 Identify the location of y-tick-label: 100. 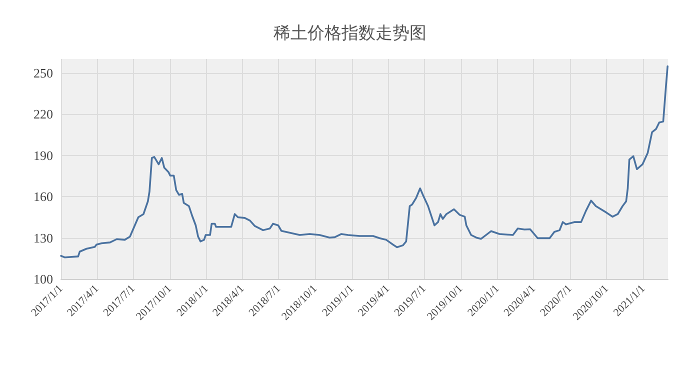
(43, 279).